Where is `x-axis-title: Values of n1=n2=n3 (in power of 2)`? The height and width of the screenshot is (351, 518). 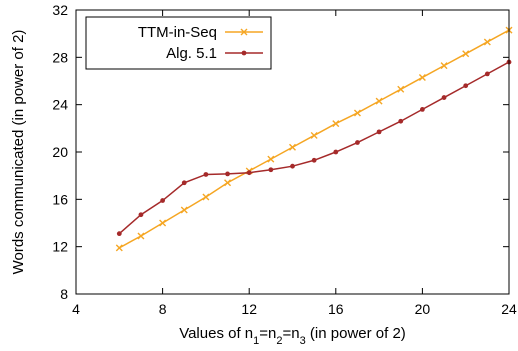 x-axis-title: Values of n1=n2=n3 (in power of 2) is located at coordinates (292, 336).